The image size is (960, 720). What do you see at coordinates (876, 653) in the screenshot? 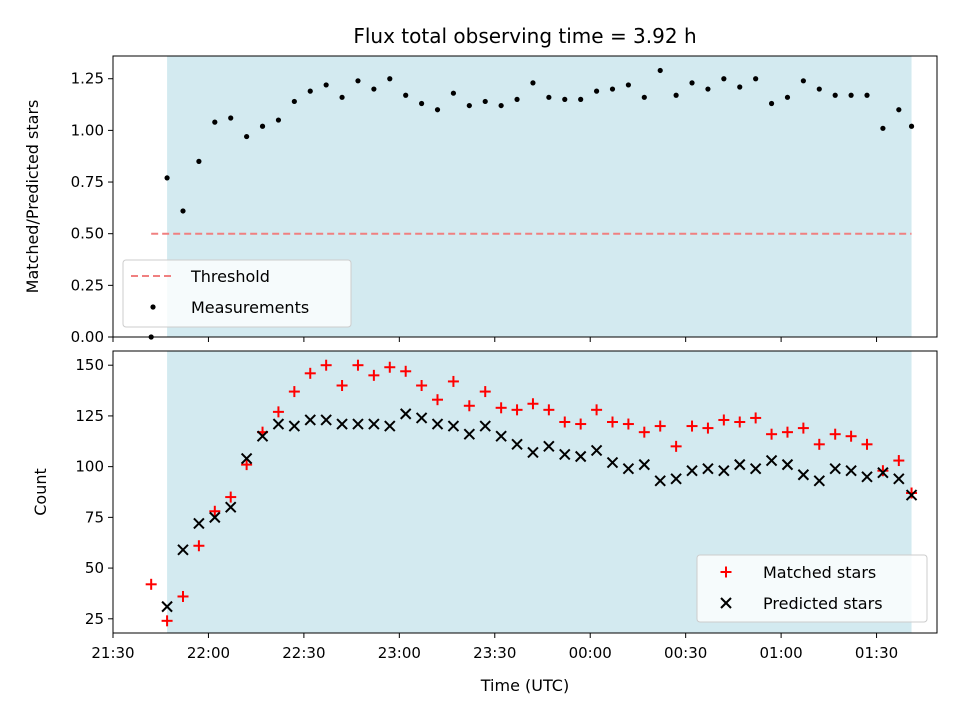
I see `x-tick-label: 01:30` at bounding box center [876, 653].